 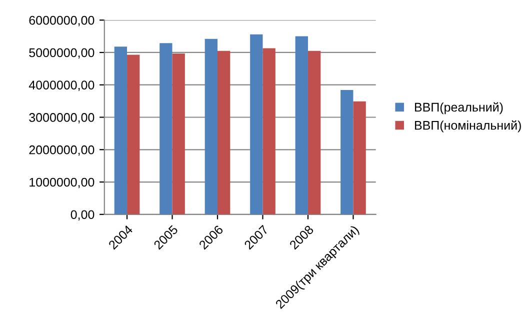 I want to click on legend-label: ВВП(номінальний), so click(x=468, y=126).